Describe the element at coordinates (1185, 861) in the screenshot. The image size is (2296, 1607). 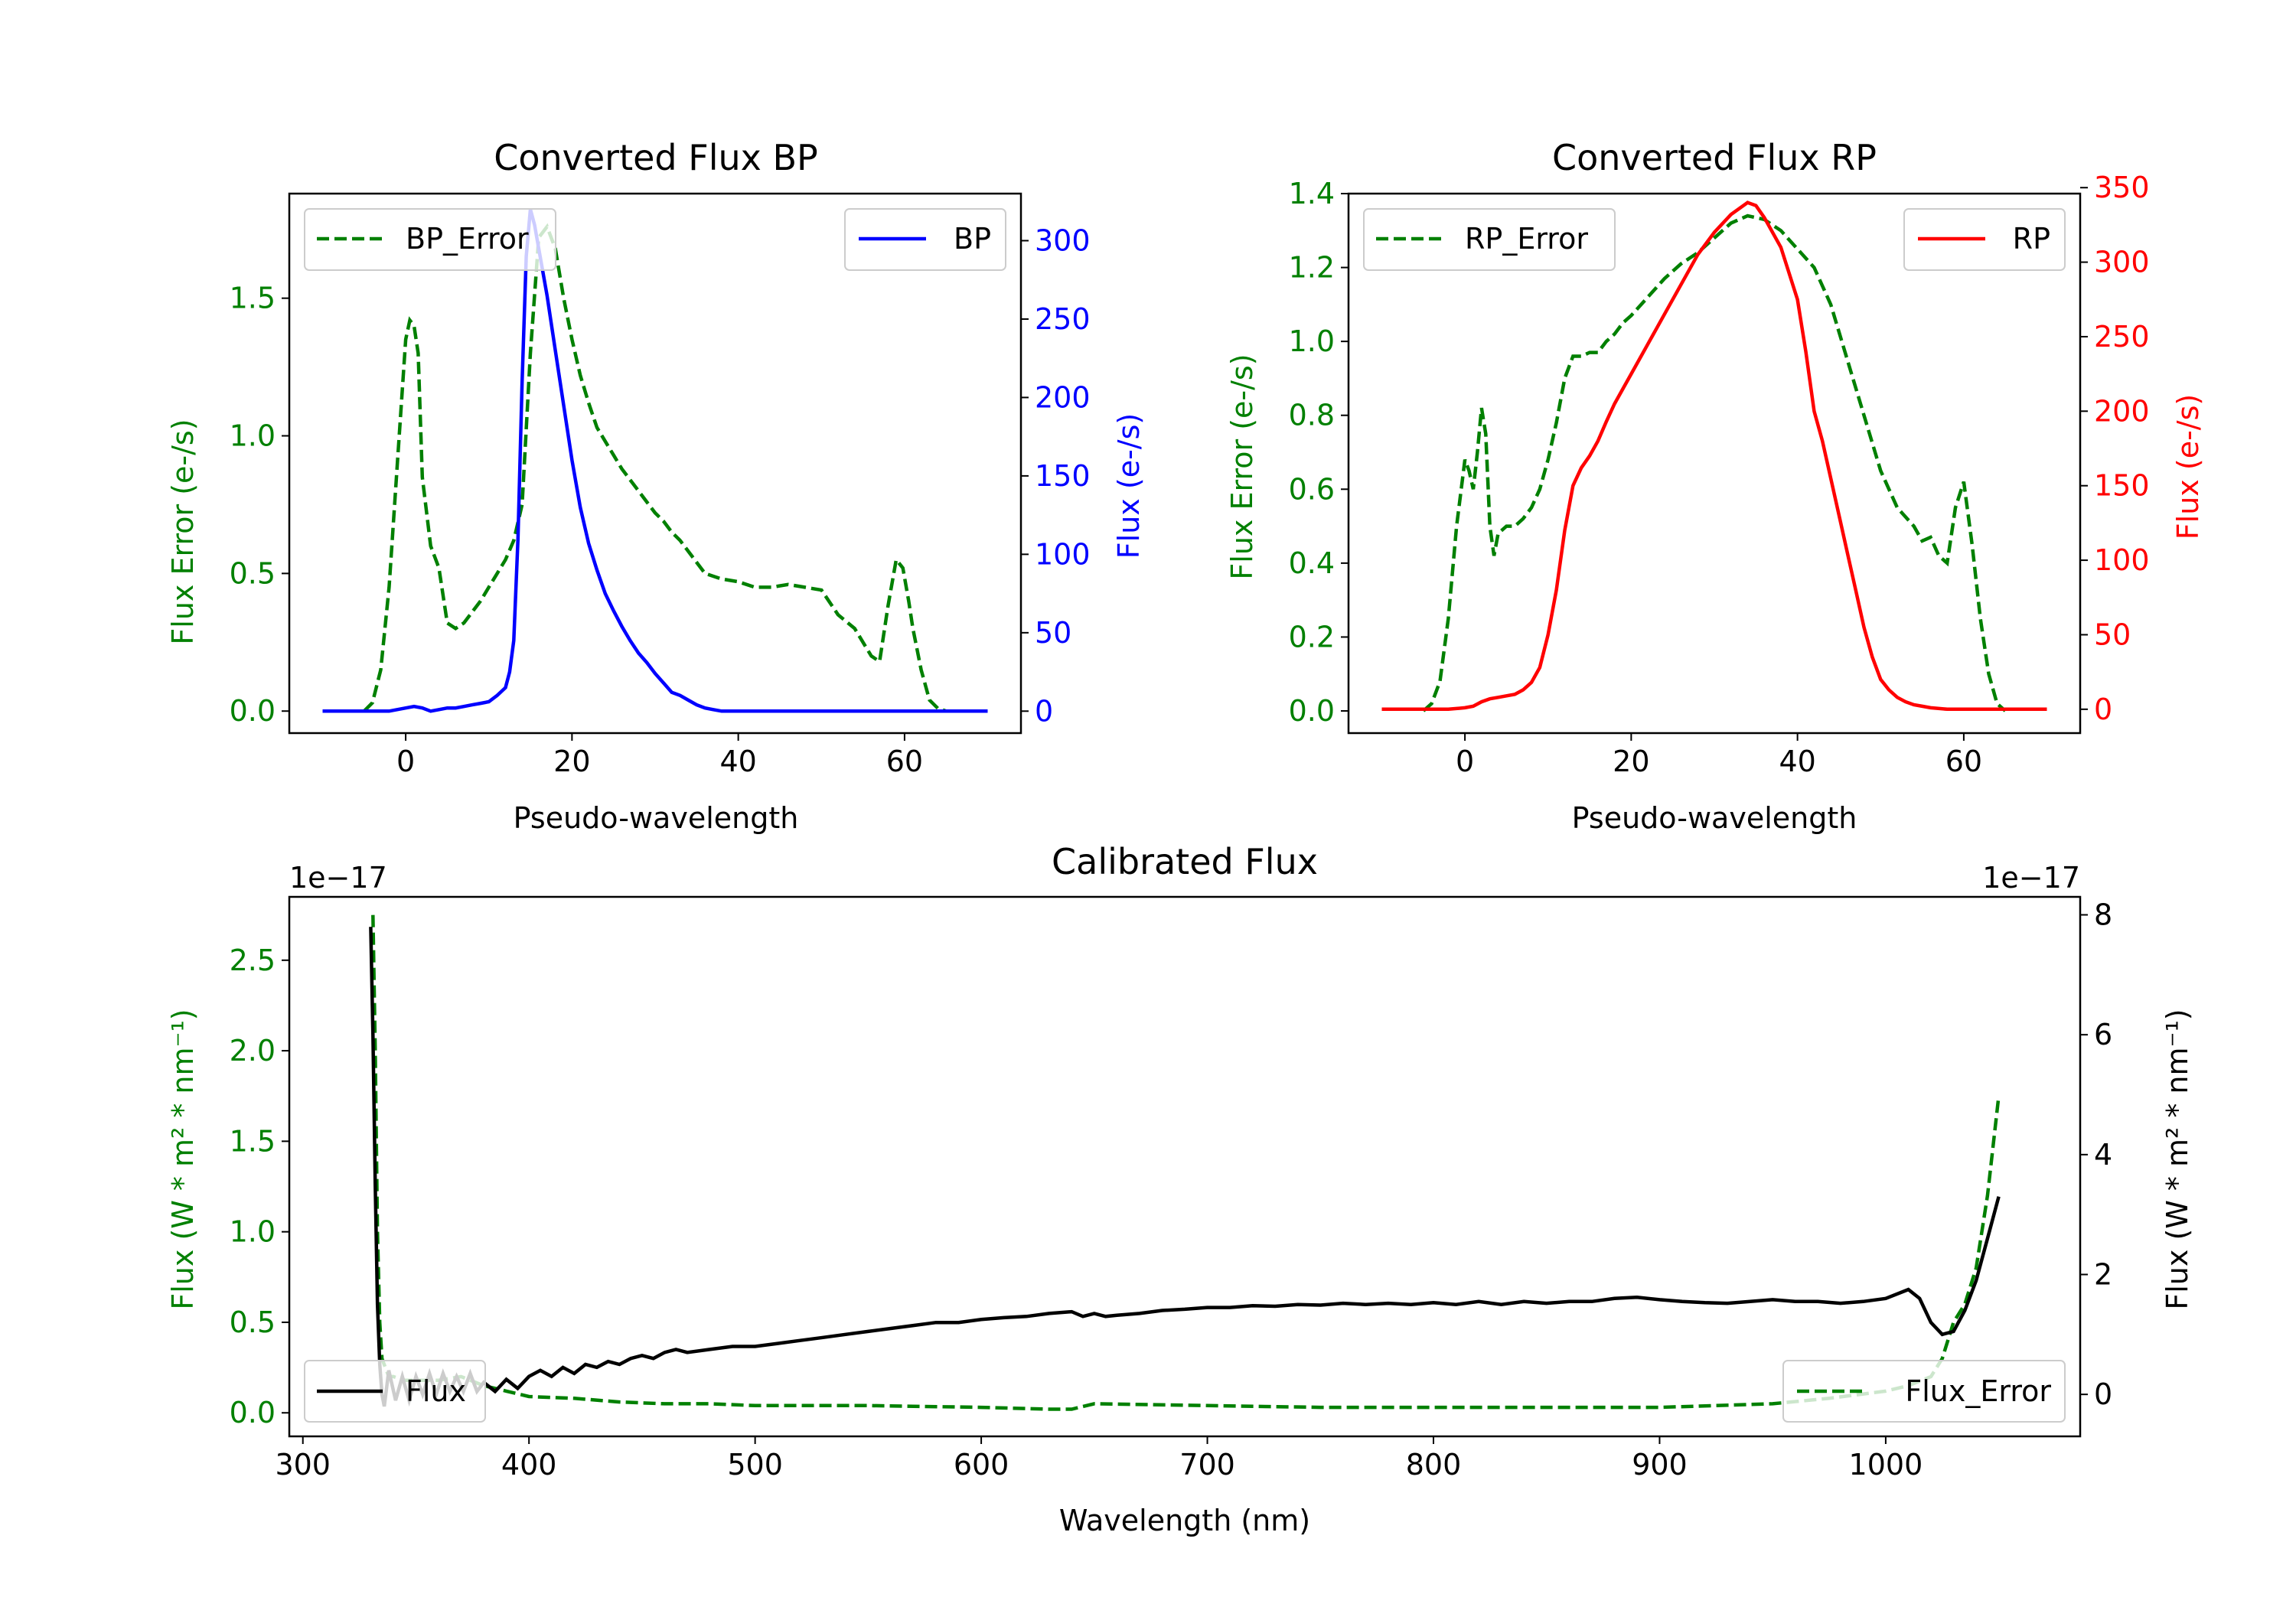
I see `cal-title: Calibrated Flux` at that location.